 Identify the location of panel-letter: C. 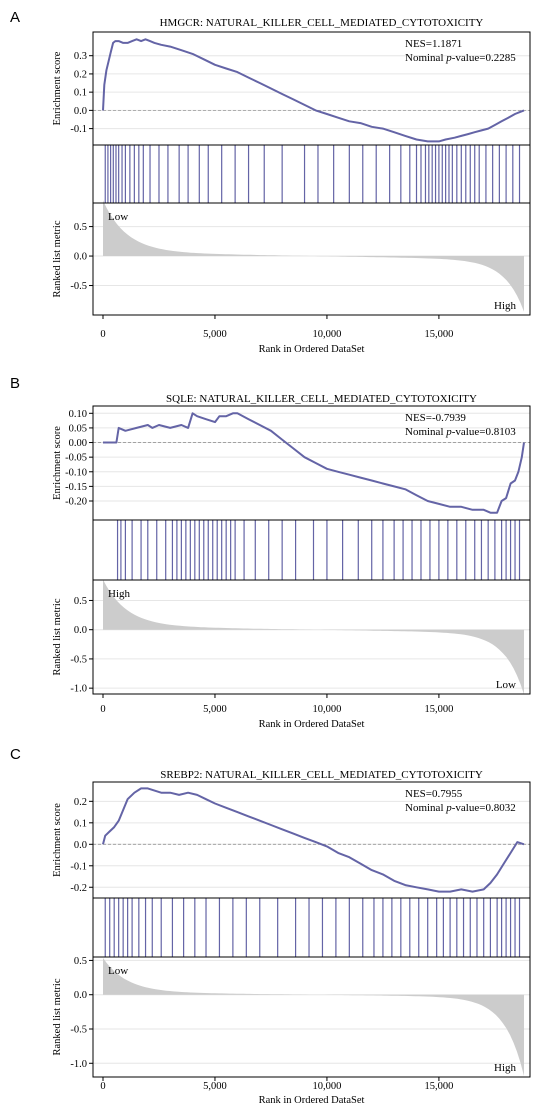
(15, 754).